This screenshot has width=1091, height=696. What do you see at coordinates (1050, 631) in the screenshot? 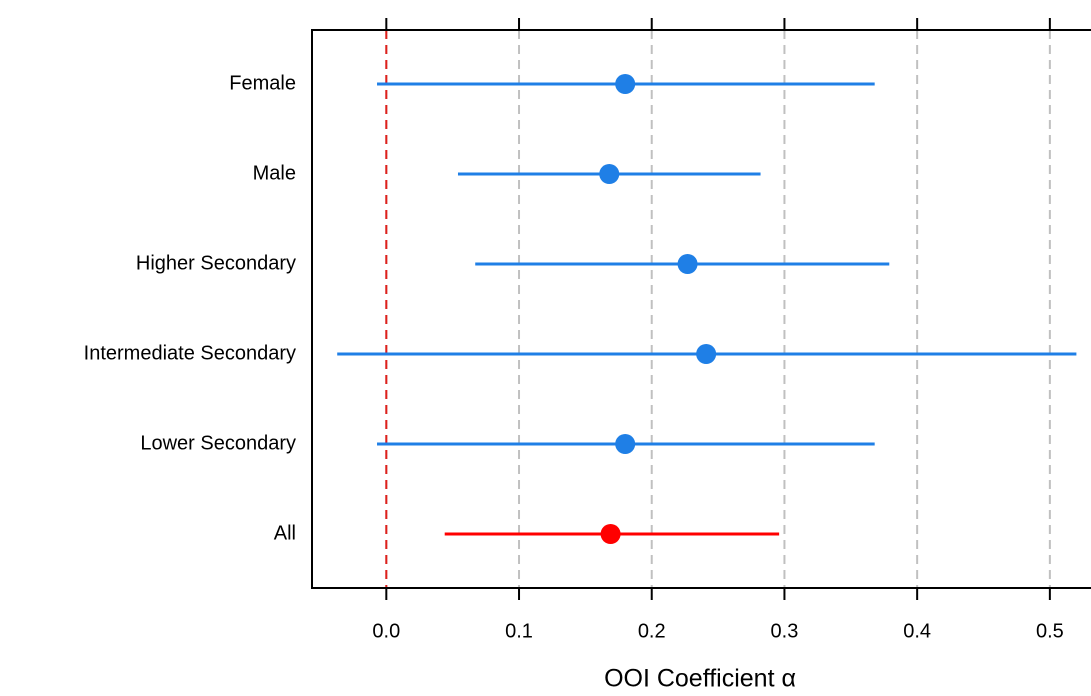
I see `x-tick-label: 0.5` at bounding box center [1050, 631].